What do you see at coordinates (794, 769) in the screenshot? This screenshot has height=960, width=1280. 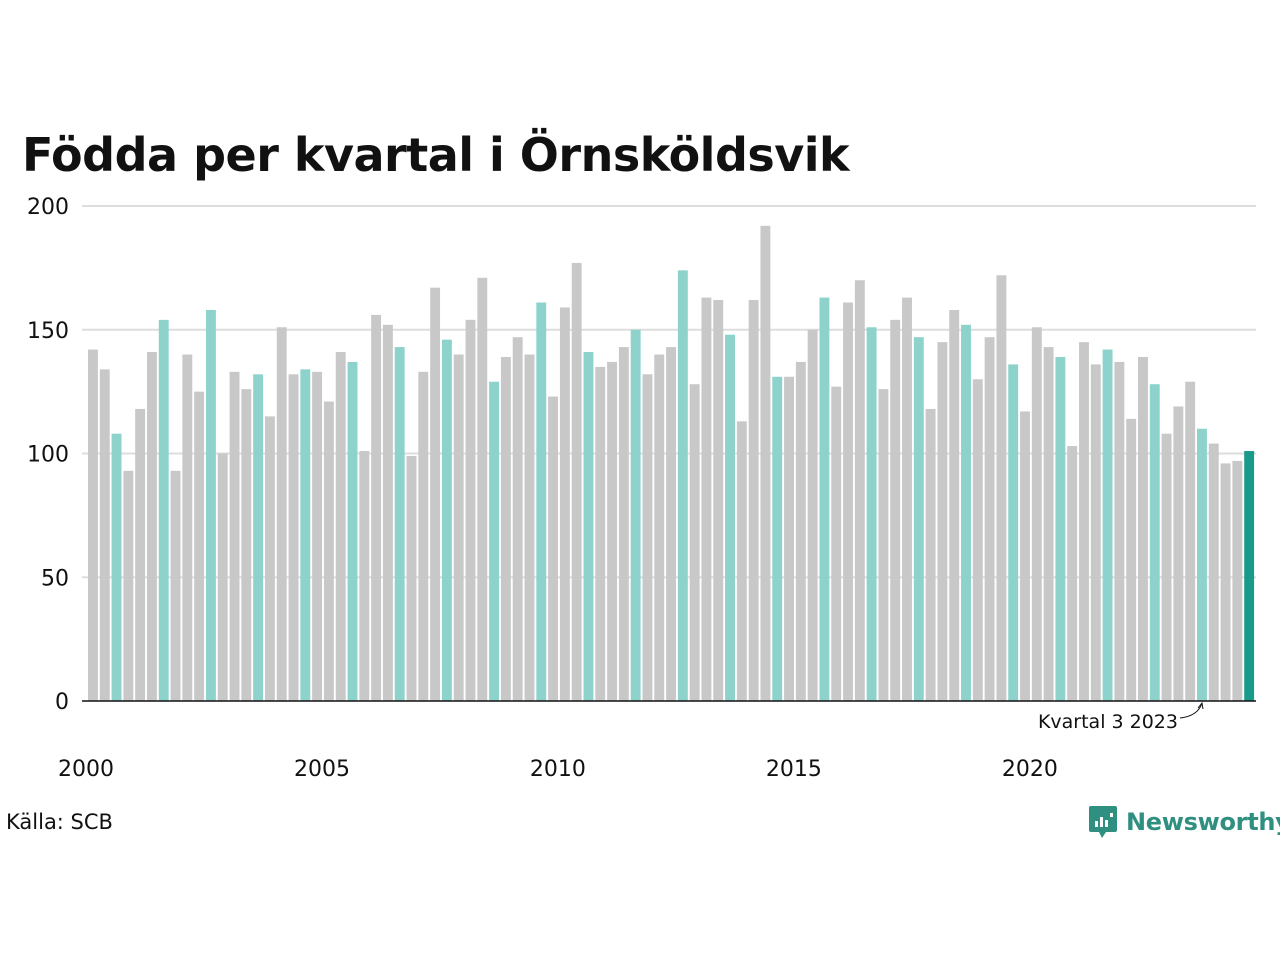 I see `x-tick-label: 2015` at bounding box center [794, 769].